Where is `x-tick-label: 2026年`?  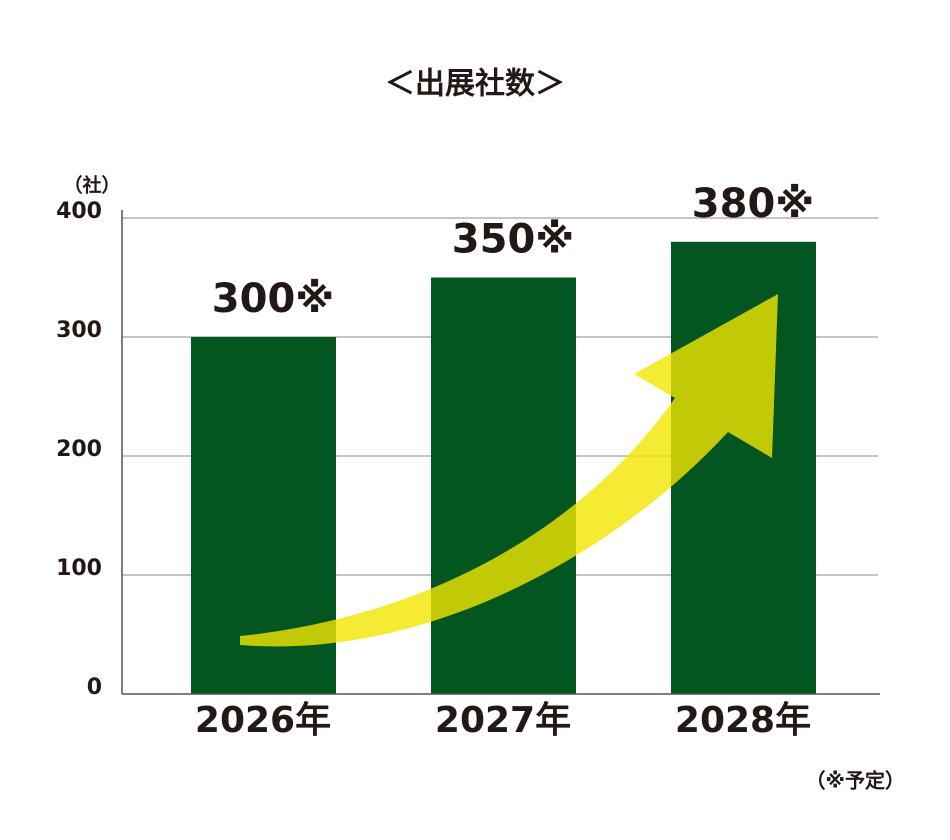
x-tick-label: 2026年 is located at coordinates (263, 720).